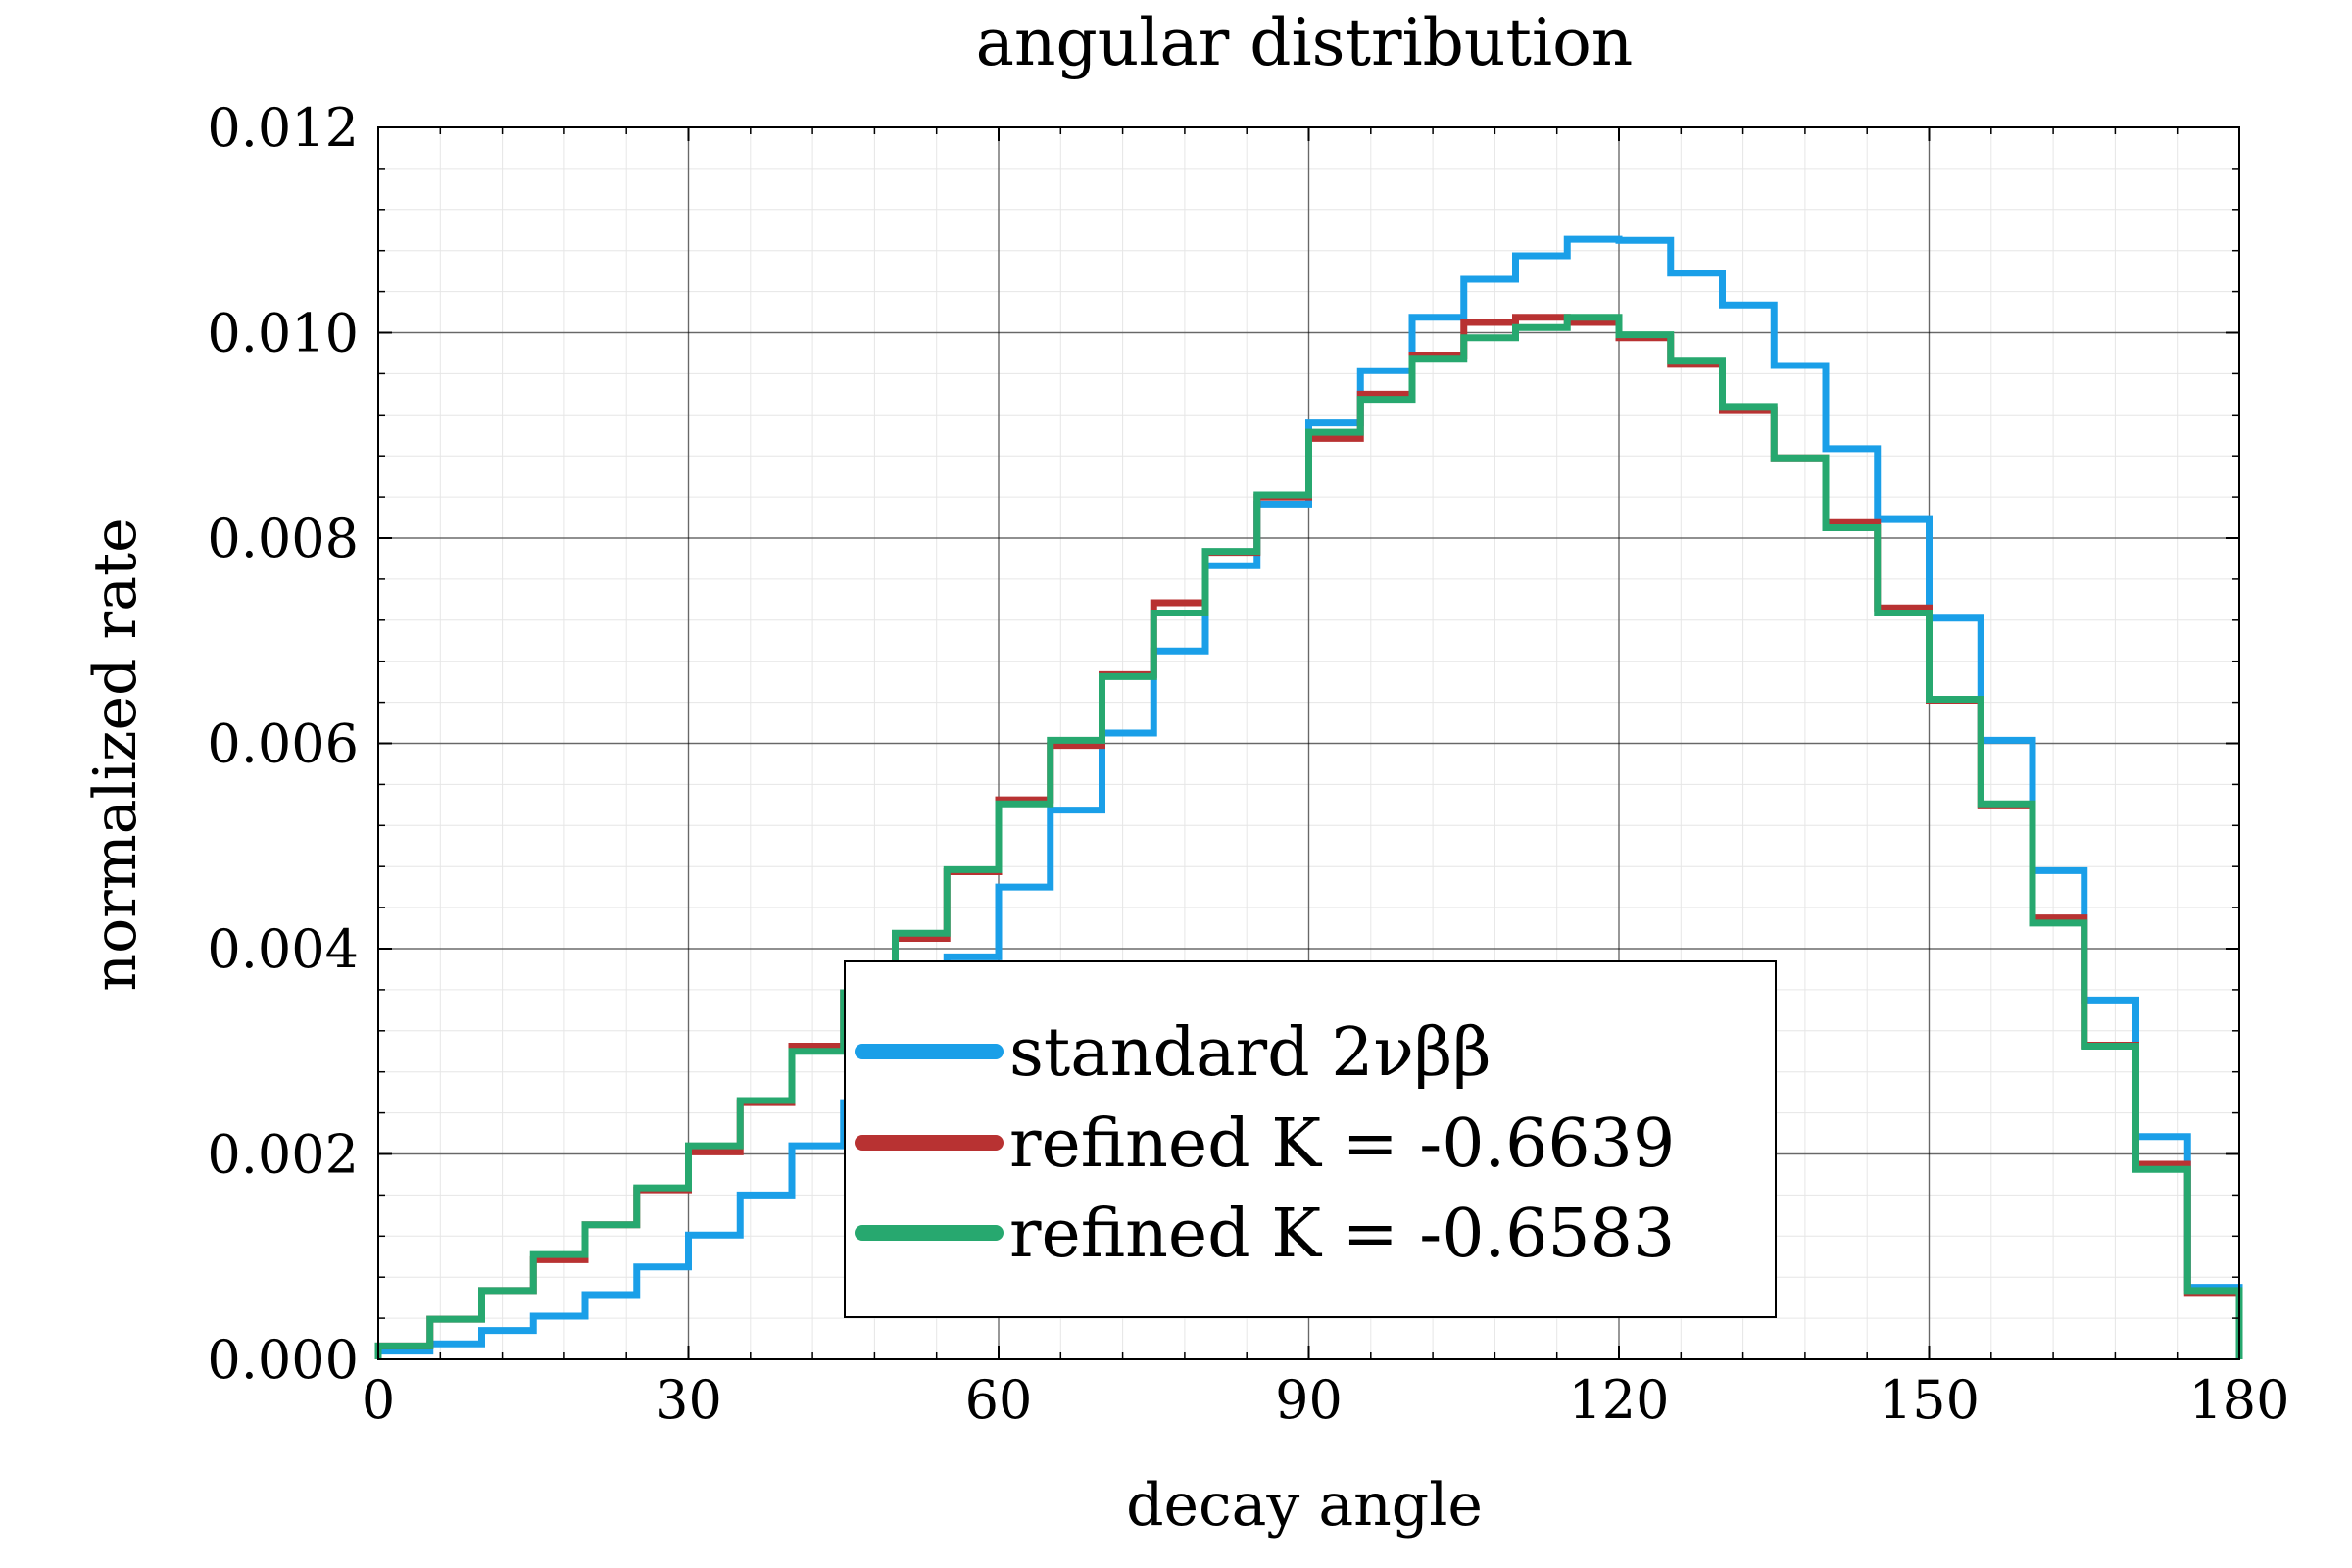 Image resolution: width=2352 pixels, height=1568 pixels. Describe the element at coordinates (1309, 1400) in the screenshot. I see `x-tick-label: 90` at that location.